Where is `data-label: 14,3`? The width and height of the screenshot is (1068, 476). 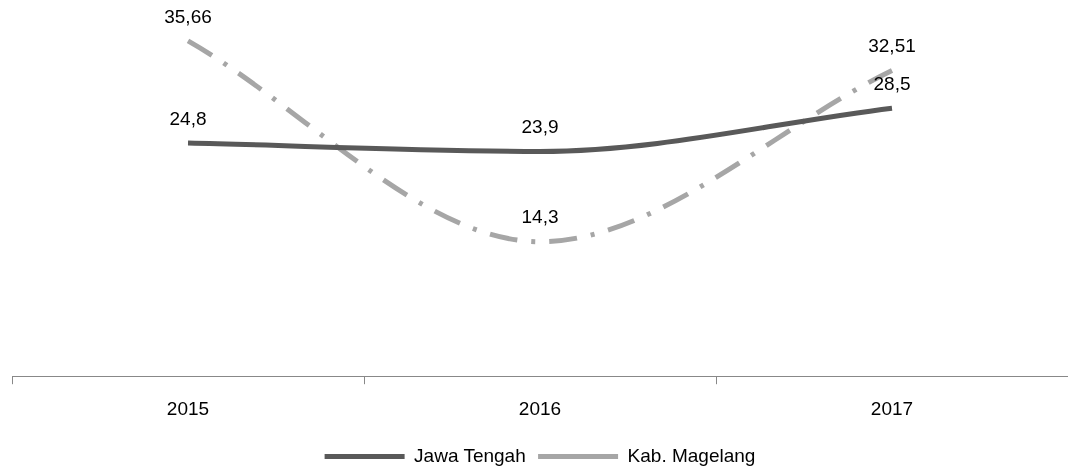 data-label: 14,3 is located at coordinates (540, 217).